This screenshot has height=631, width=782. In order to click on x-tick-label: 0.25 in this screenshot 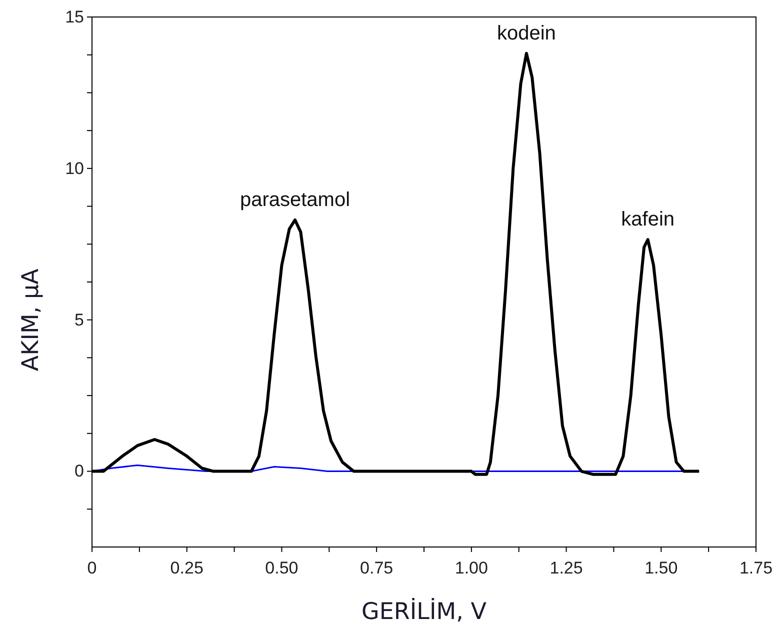, I will do `click(187, 568)`.